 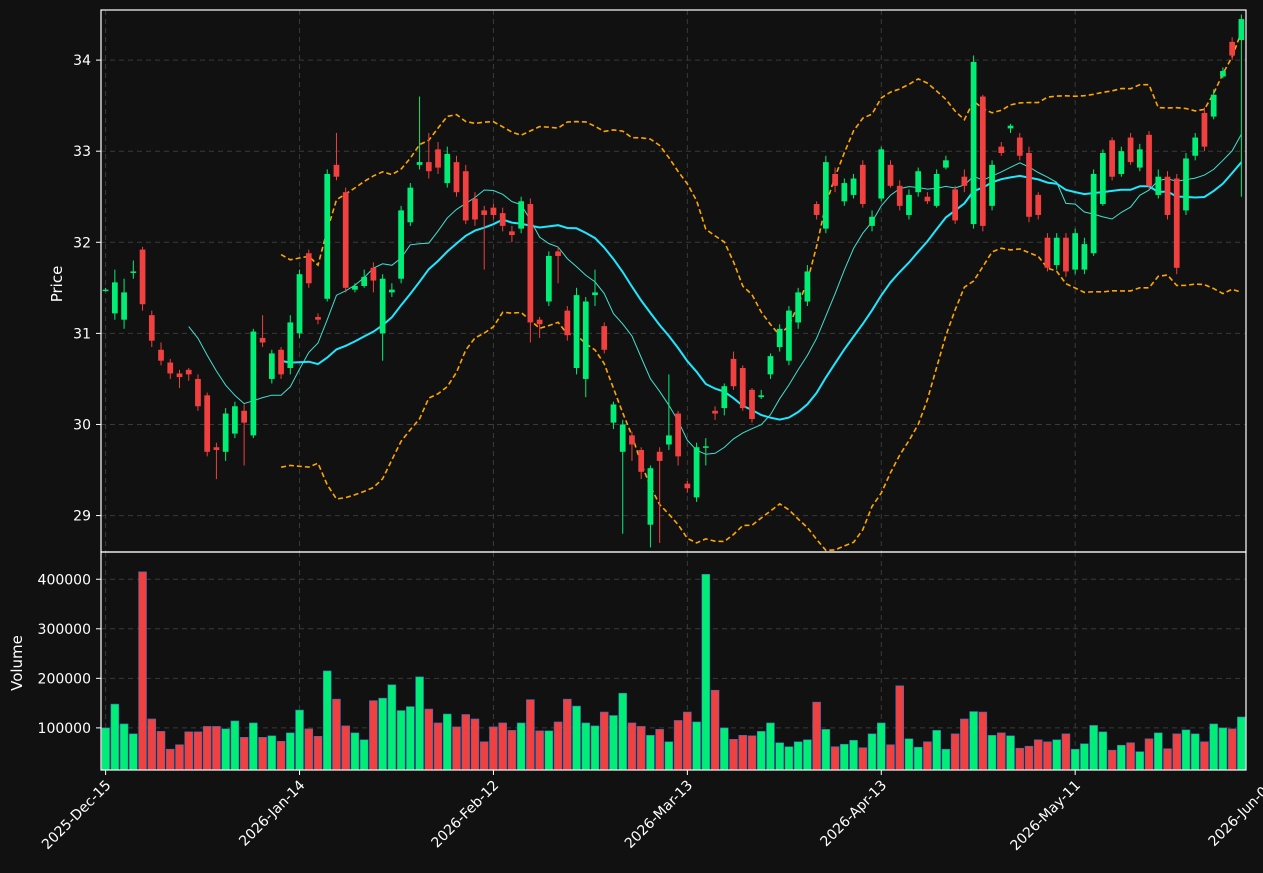 I want to click on volume-tick-label: 100000, so click(x=64, y=729).